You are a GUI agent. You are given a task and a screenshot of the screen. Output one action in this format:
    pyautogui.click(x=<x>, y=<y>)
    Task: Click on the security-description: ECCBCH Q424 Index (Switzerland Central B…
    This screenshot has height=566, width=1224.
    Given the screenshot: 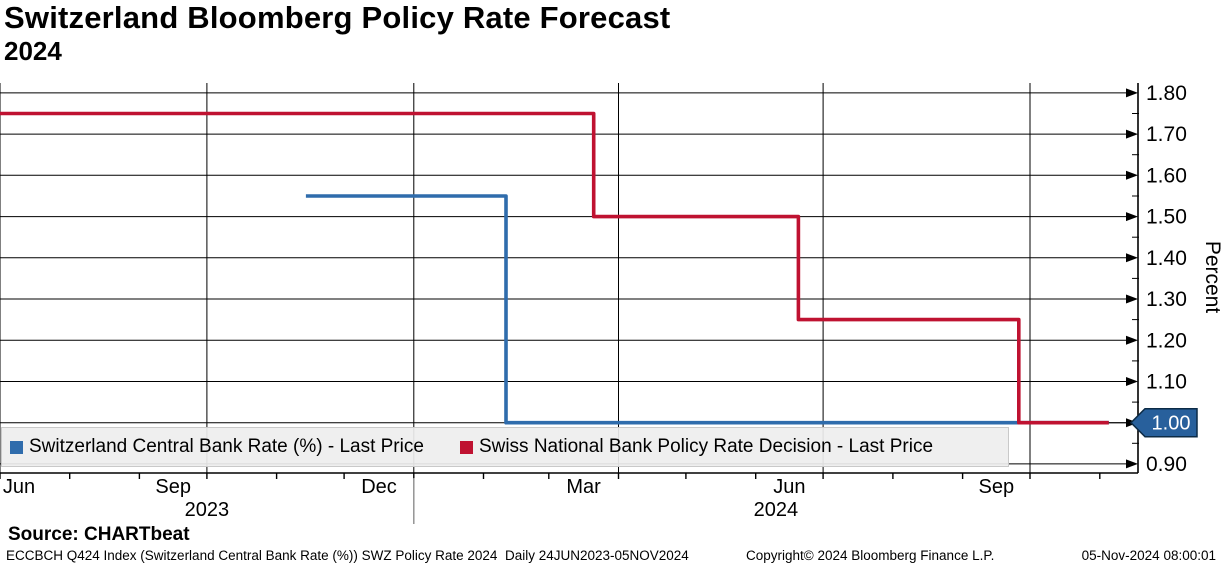 What is the action you would take?
    pyautogui.click(x=347, y=555)
    